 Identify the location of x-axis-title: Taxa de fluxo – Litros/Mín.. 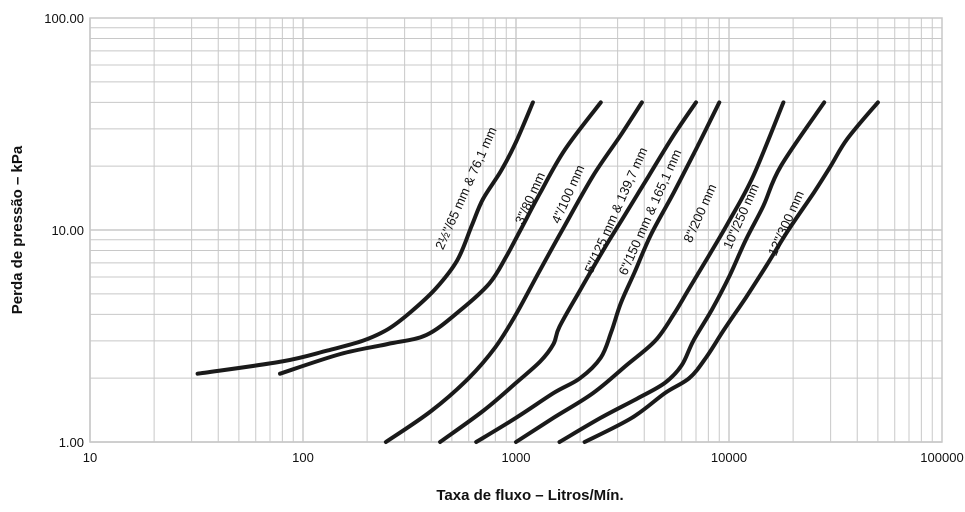
(529, 495).